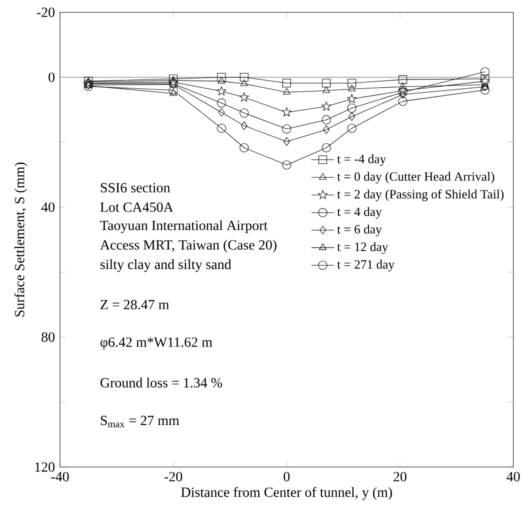 The height and width of the screenshot is (511, 531). I want to click on y-tick-label: 40, so click(48, 207).